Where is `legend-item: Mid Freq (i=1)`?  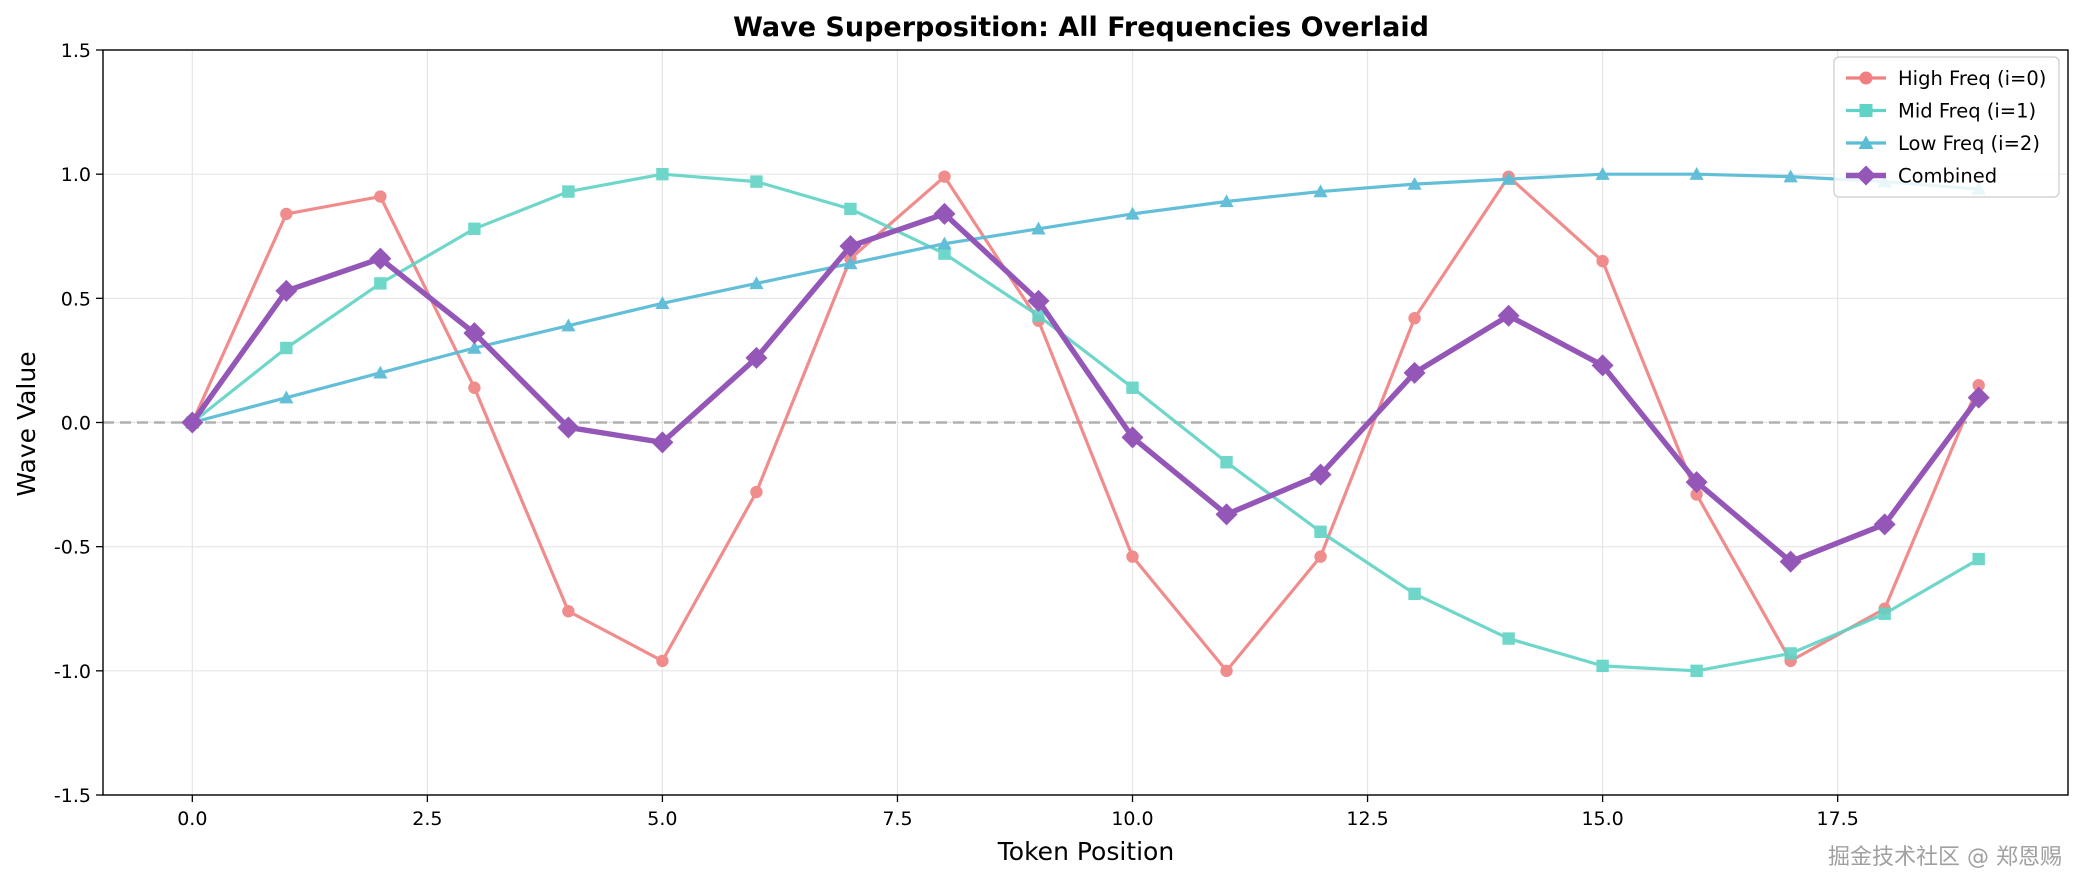
legend-item: Mid Freq (i=1) is located at coordinates (1941, 111).